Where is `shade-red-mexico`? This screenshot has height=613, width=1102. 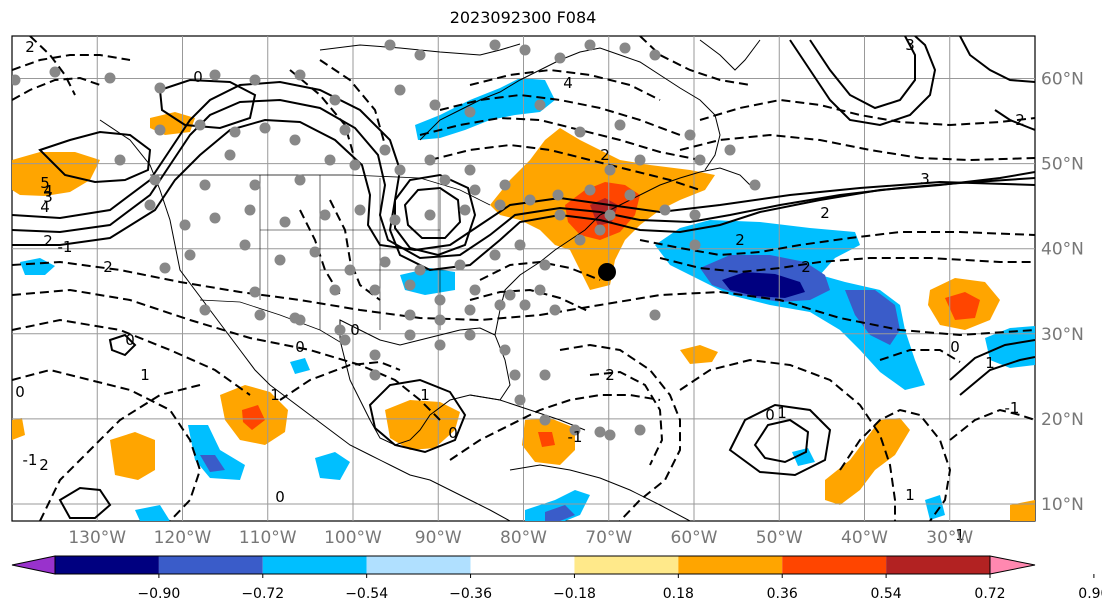 shade-red-mexico is located at coordinates (253, 417).